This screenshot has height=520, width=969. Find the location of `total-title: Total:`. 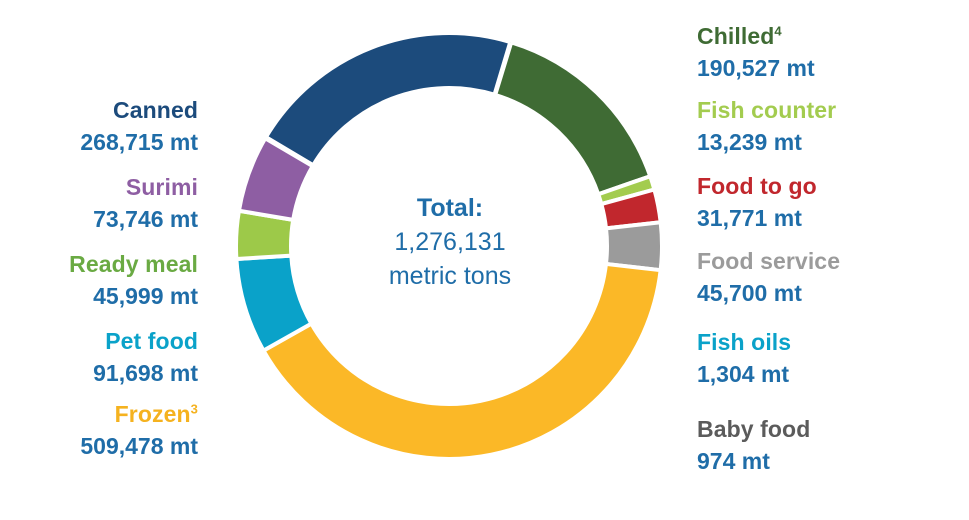

total-title: Total: is located at coordinates (450, 208).